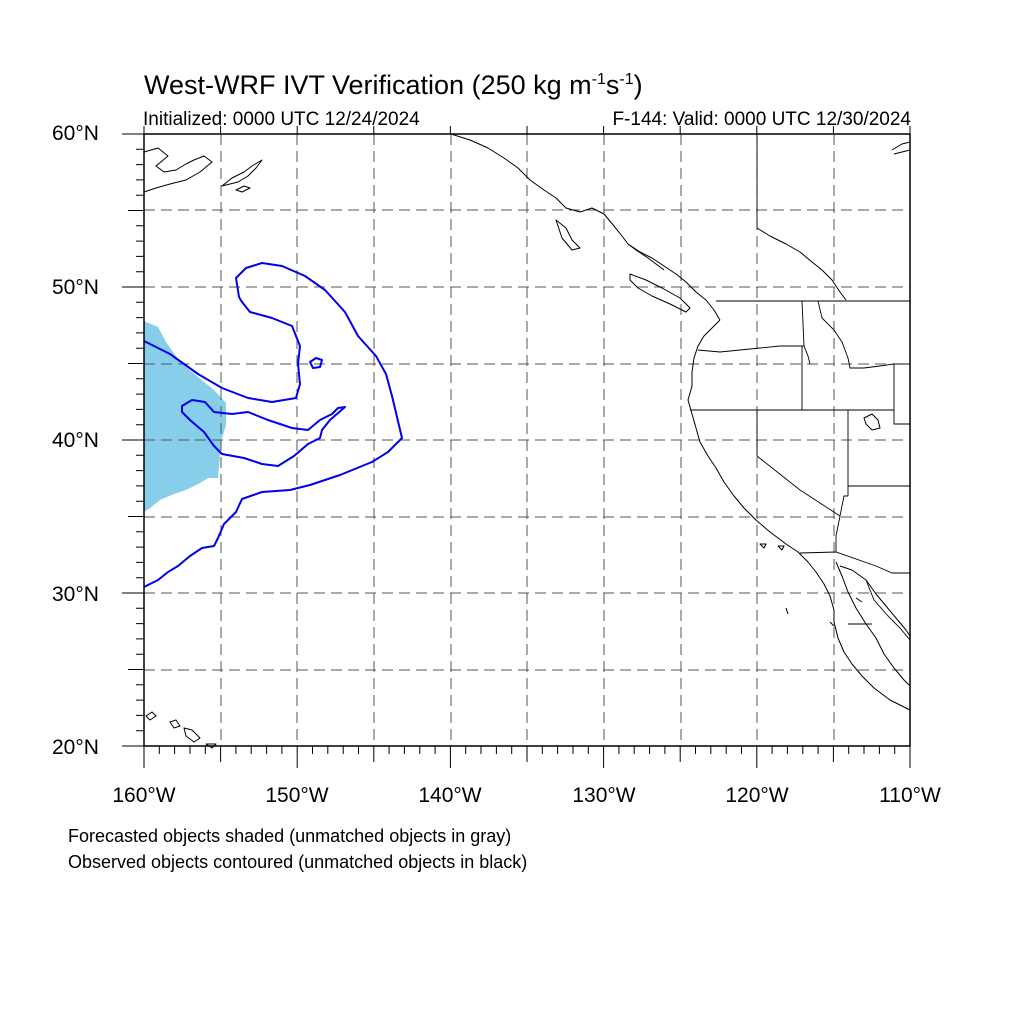 This screenshot has width=1024, height=1024. Describe the element at coordinates (75, 594) in the screenshot. I see `lat-label-30n: 30°N` at that location.